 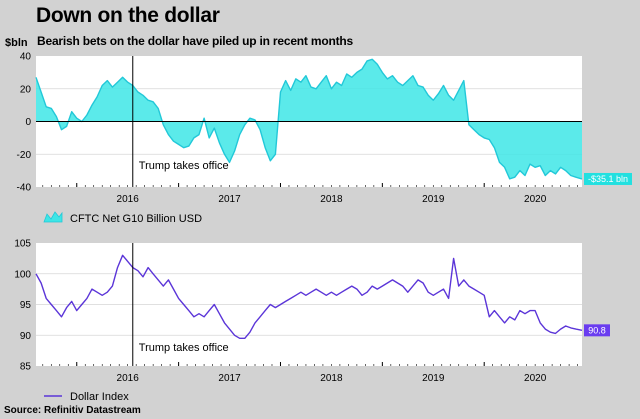 What do you see at coordinates (26, 305) in the screenshot?
I see `y-tick-label: 95` at bounding box center [26, 305].